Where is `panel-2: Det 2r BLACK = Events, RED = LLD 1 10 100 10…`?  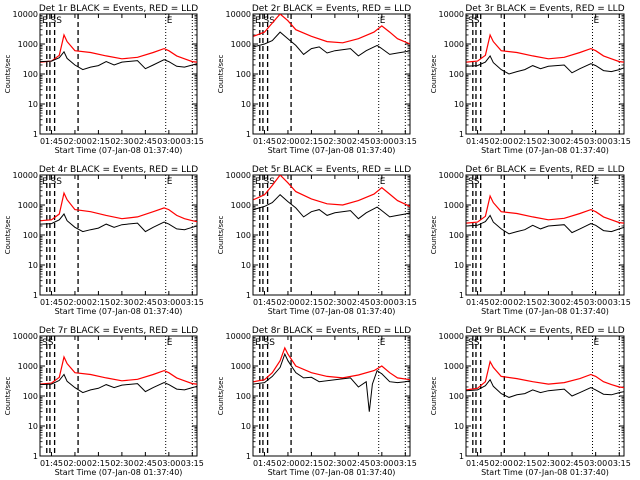 panel-2: Det 2r BLACK = Events, RED = LLD 1 10 100 10… is located at coordinates (317, 79).